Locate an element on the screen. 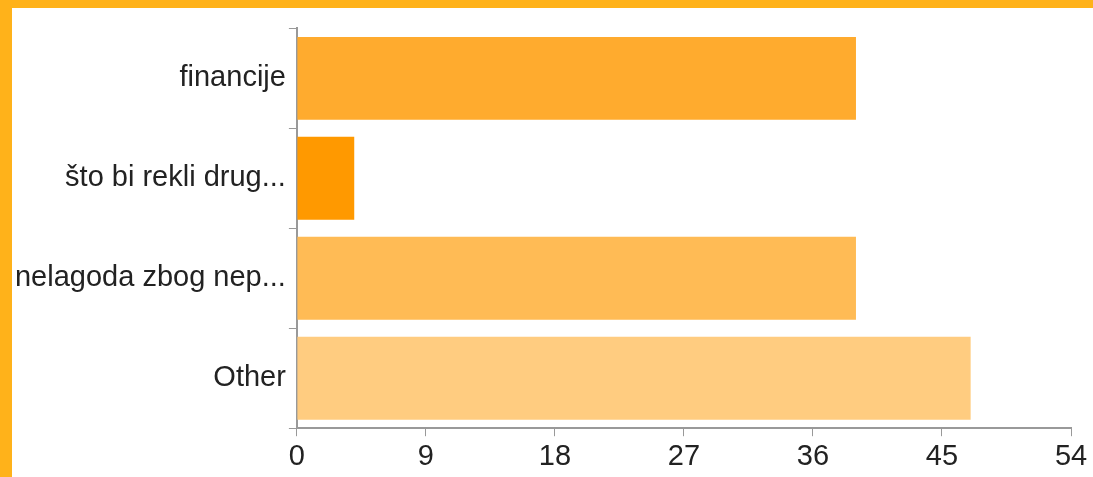 The width and height of the screenshot is (1093, 477). x-tick-label: 9 is located at coordinates (425, 454).